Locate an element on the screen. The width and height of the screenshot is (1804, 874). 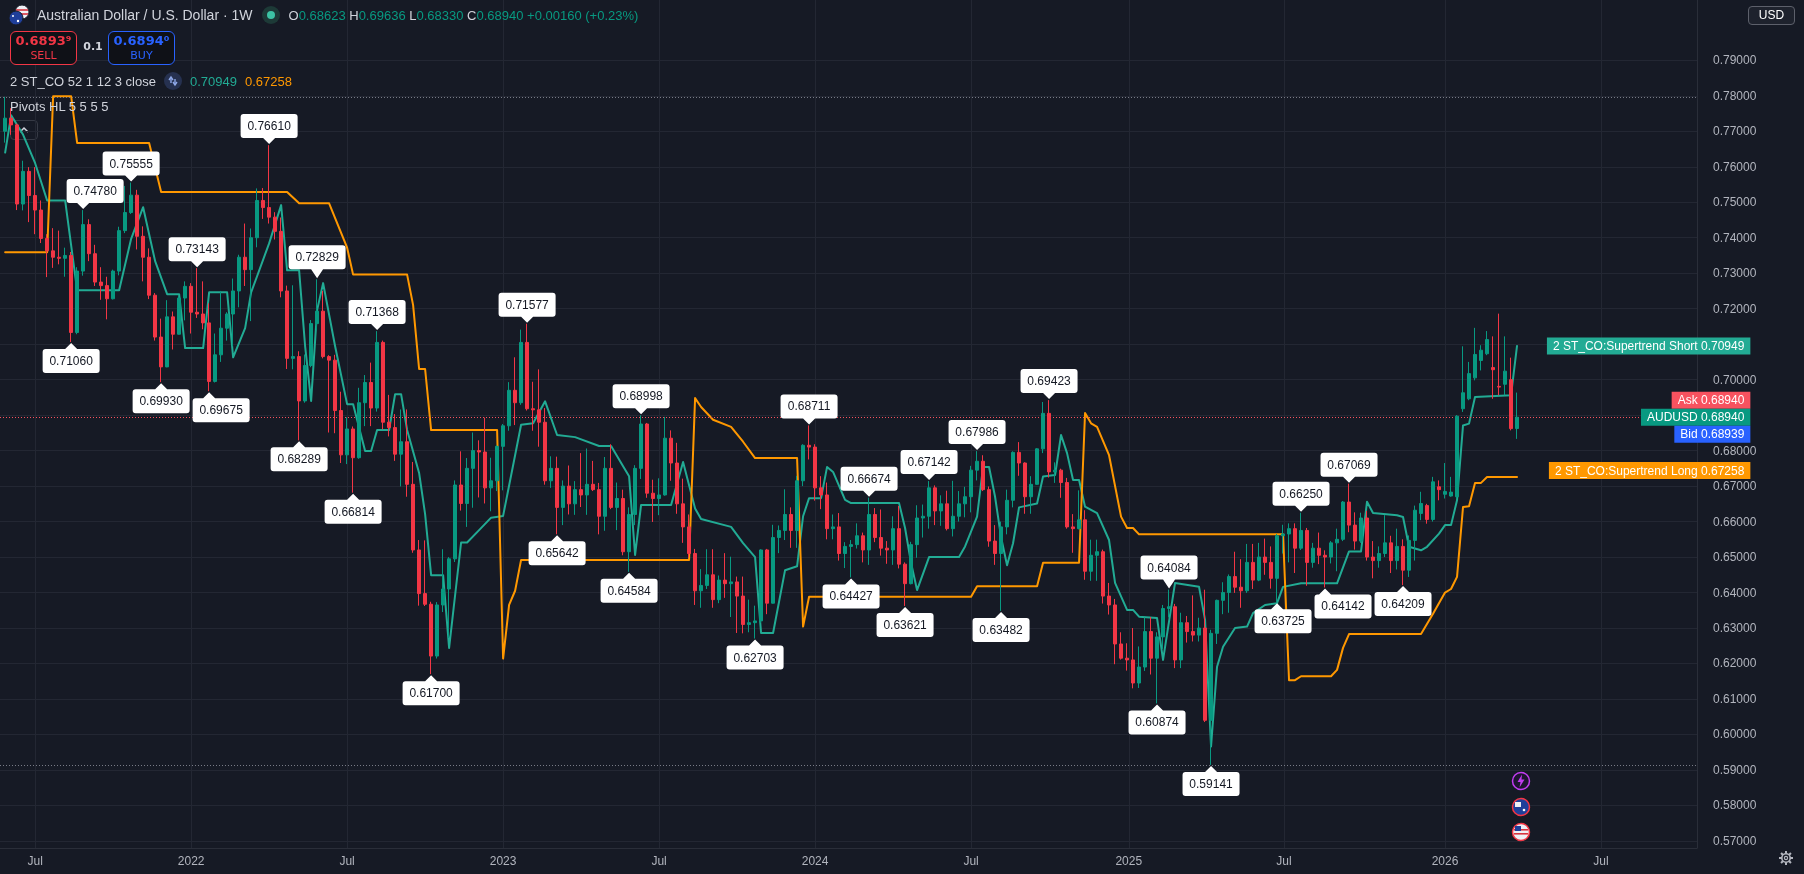
x-tick-label: 2023 is located at coordinates (503, 861).